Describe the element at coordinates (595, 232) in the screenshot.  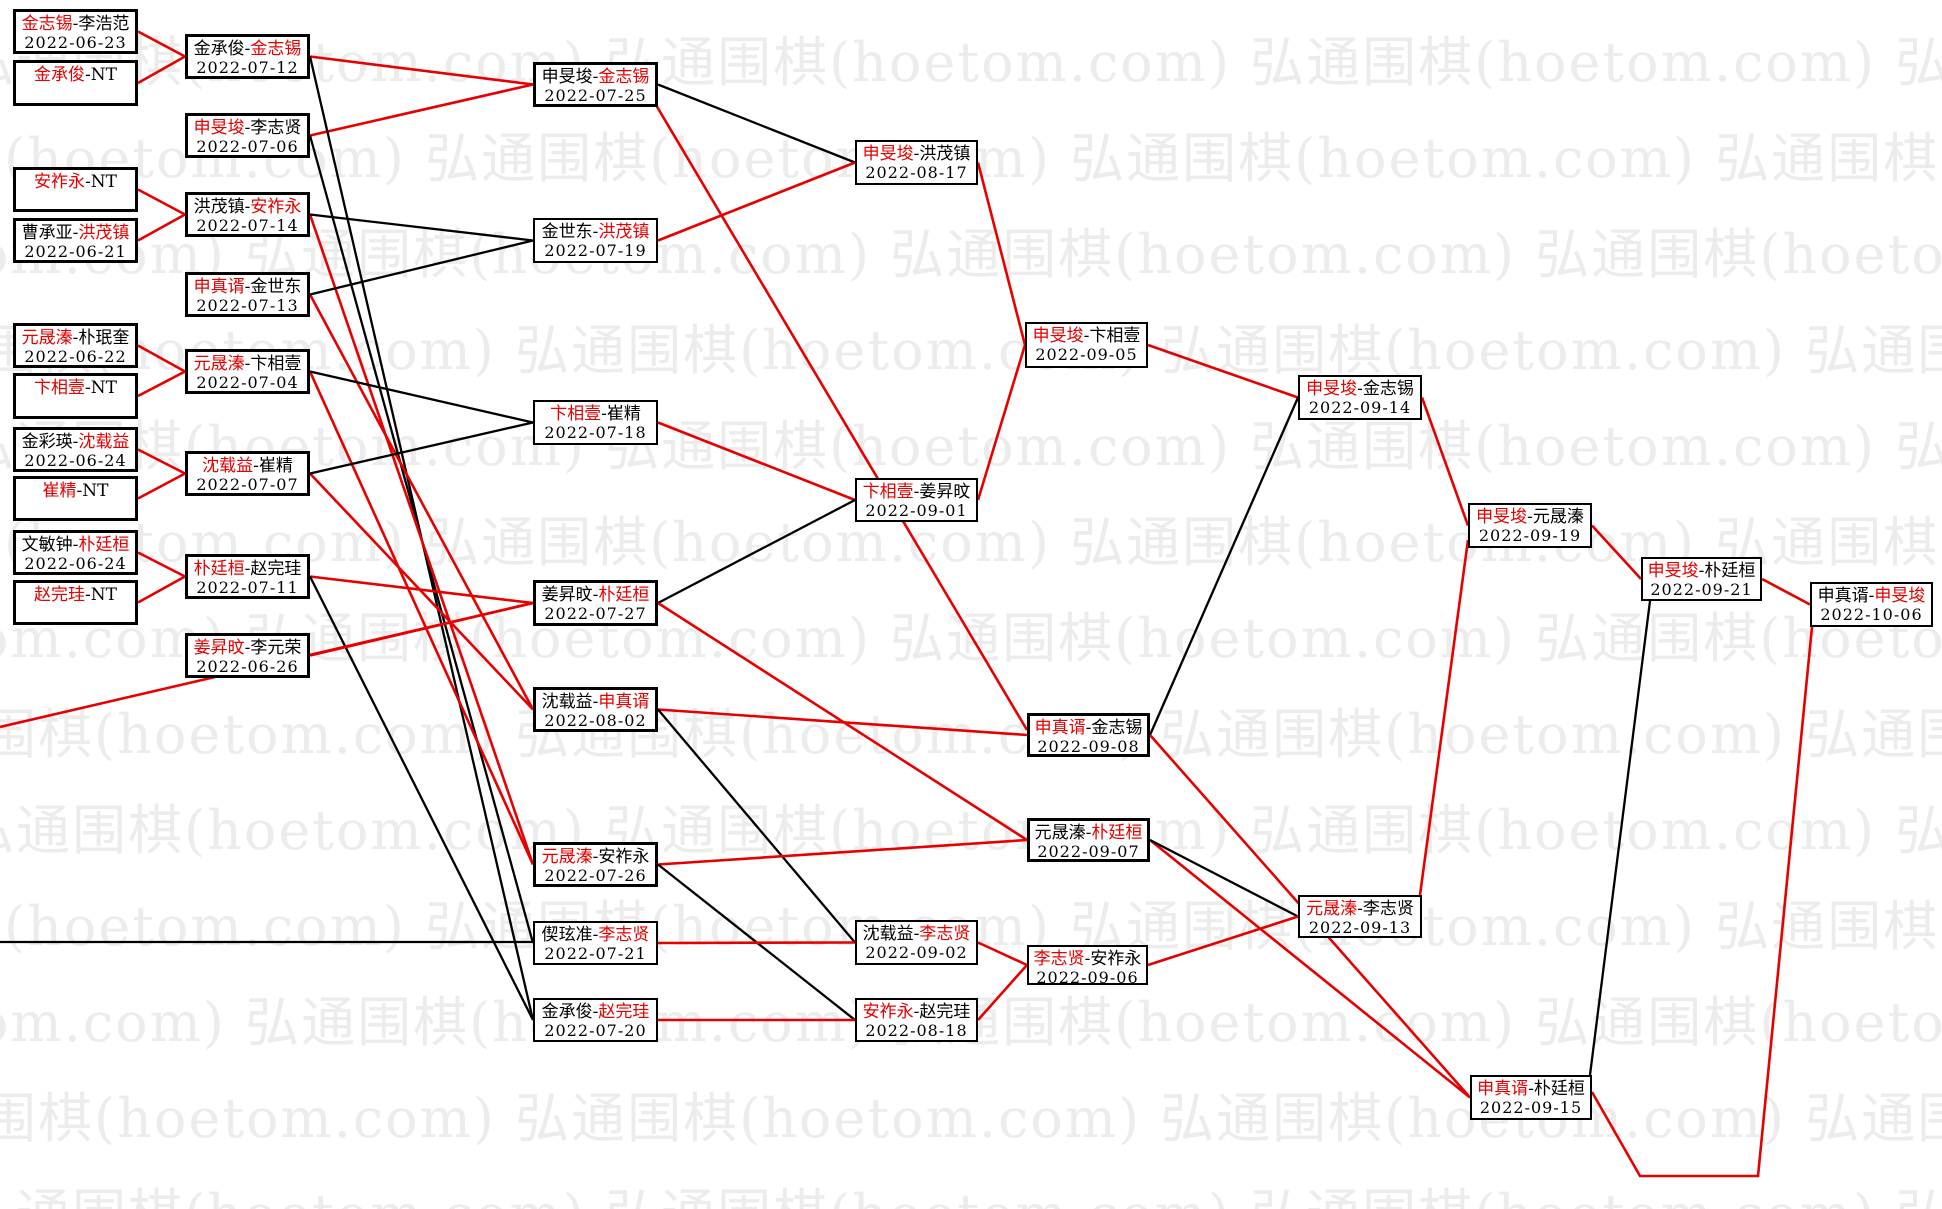
I see `match-players: 金世东-洪茂镇` at that location.